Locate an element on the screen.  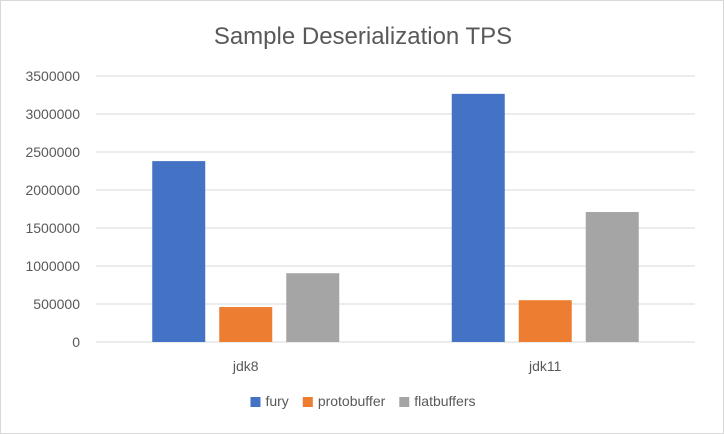
y-tick-label: 500000 is located at coordinates (56, 304).